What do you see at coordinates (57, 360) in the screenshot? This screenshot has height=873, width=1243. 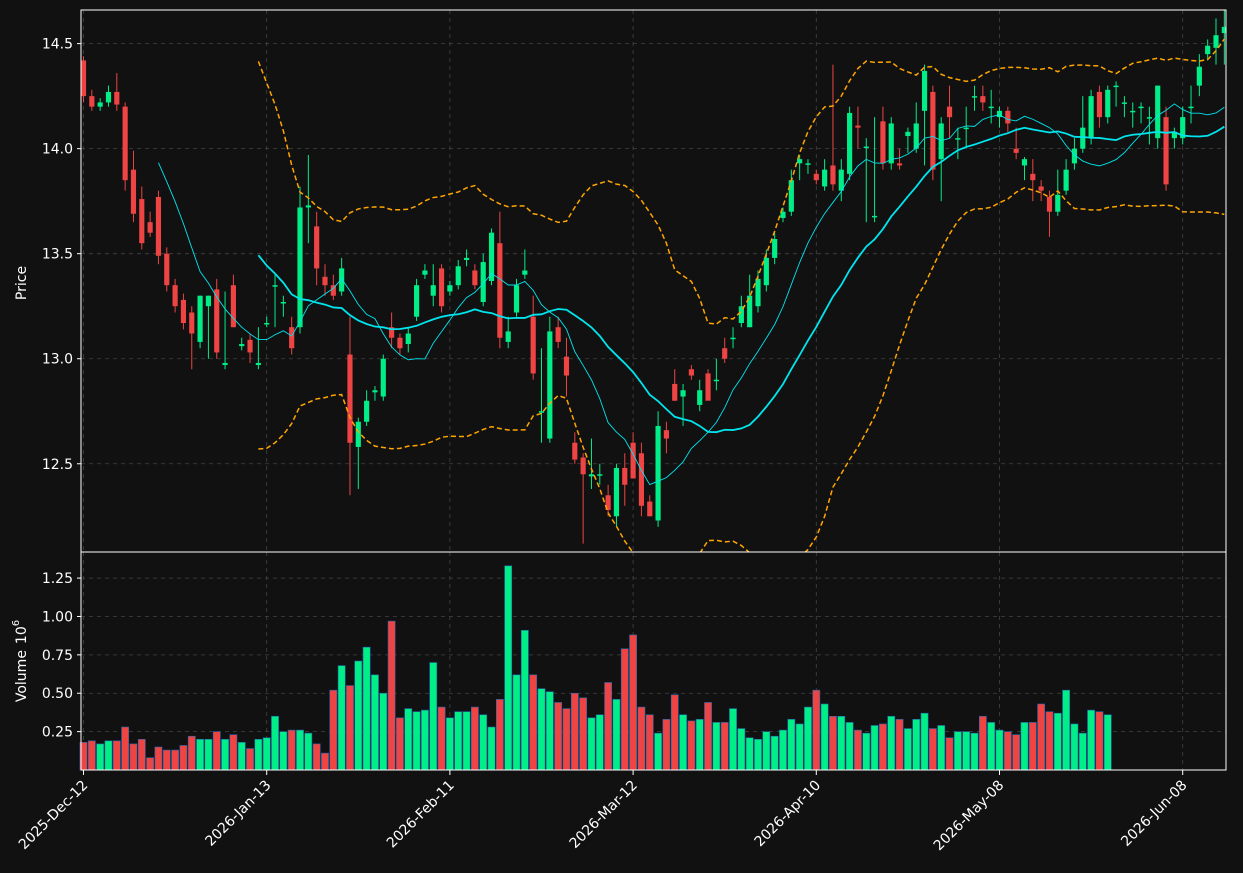 I see `price-tick-label: 13.0` at bounding box center [57, 360].